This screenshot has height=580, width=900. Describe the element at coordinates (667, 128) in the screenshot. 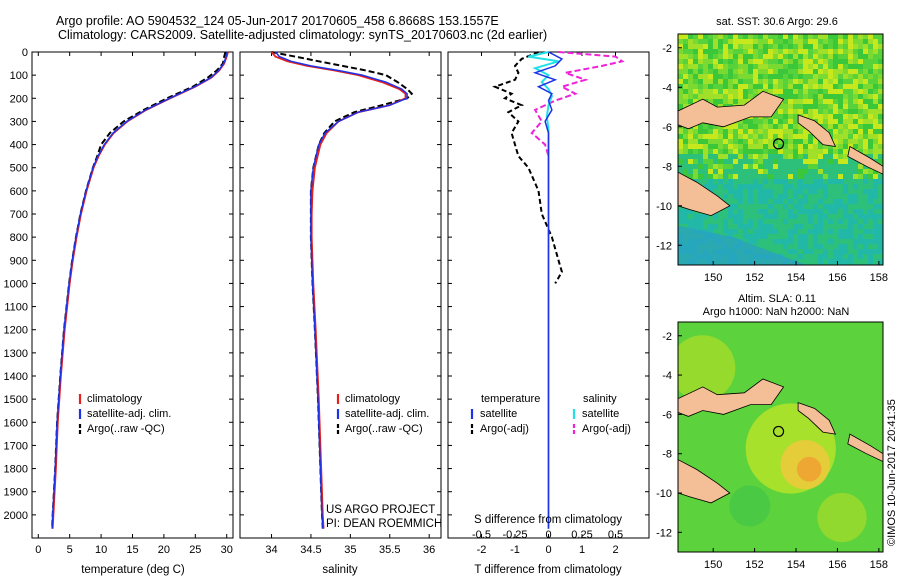

I see `y-tick-label: -6` at that location.